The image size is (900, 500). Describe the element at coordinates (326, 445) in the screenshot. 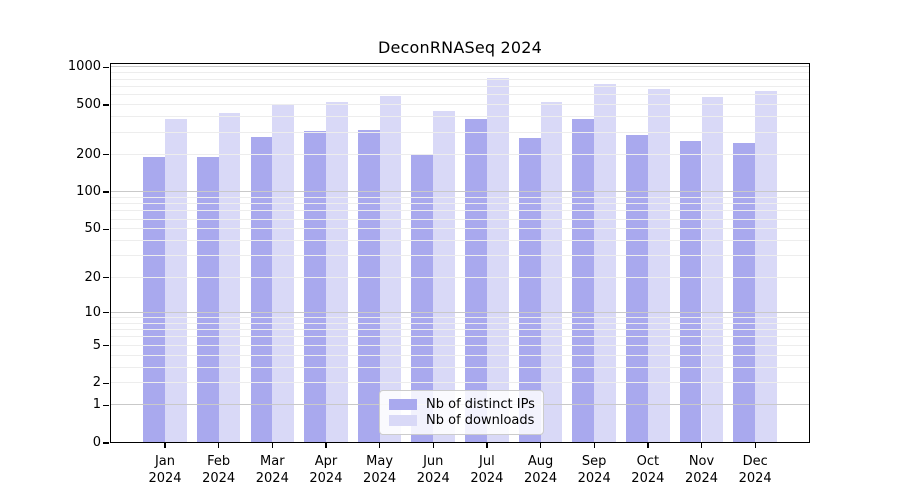

I see `x-tick-apr` at that location.